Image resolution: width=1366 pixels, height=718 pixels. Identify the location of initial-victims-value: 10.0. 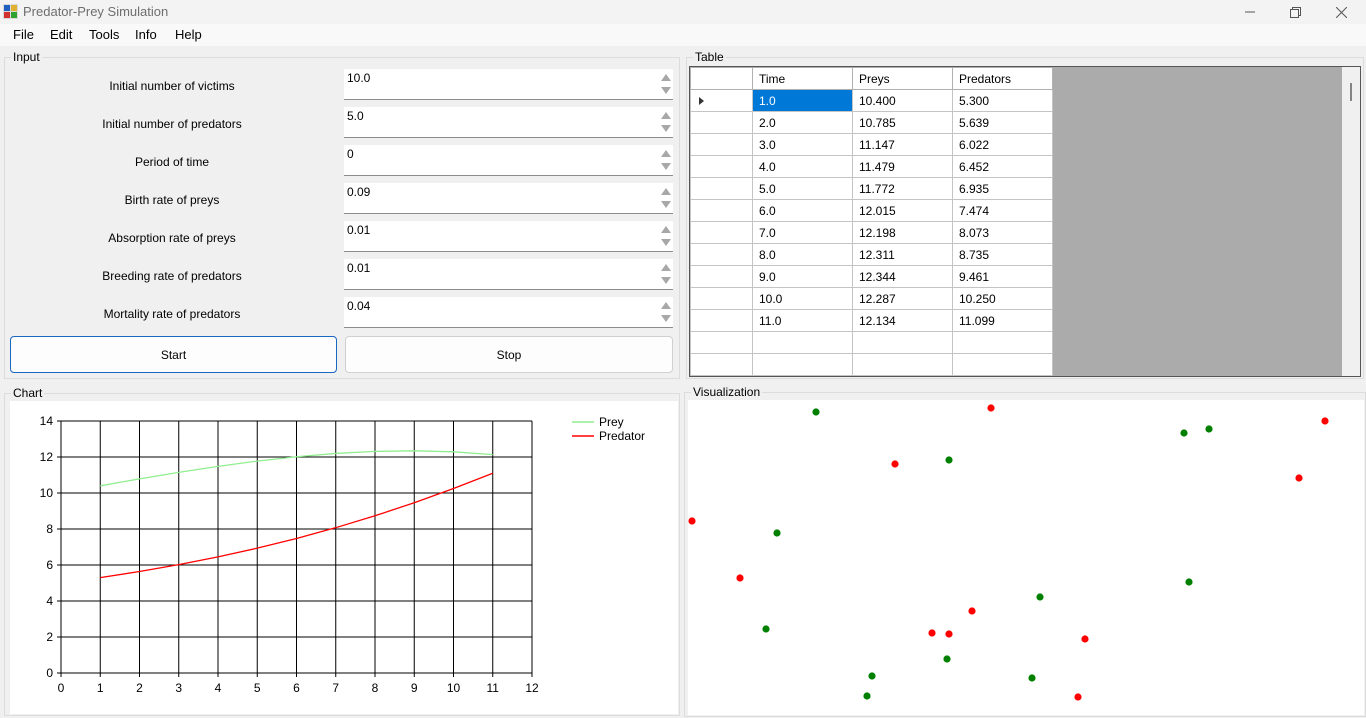
(359, 78).